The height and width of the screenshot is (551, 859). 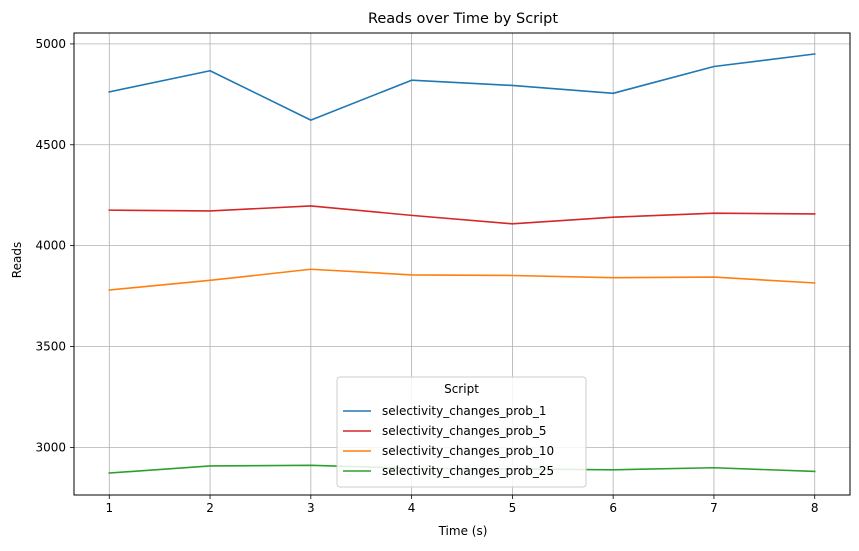 I want to click on x-tick-label: 7, so click(x=714, y=508).